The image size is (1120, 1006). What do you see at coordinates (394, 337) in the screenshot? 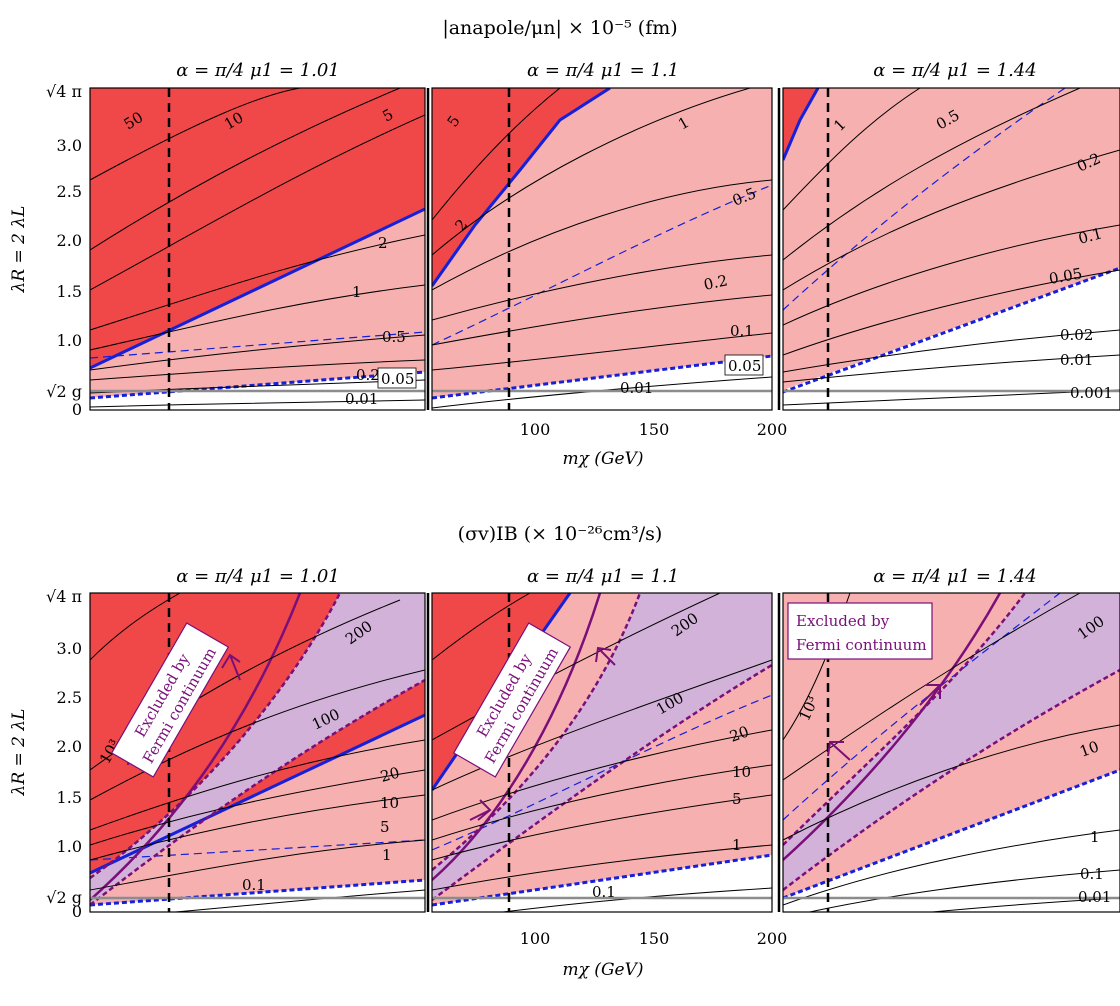
I see `svg-text: 0.5` at bounding box center [394, 337].